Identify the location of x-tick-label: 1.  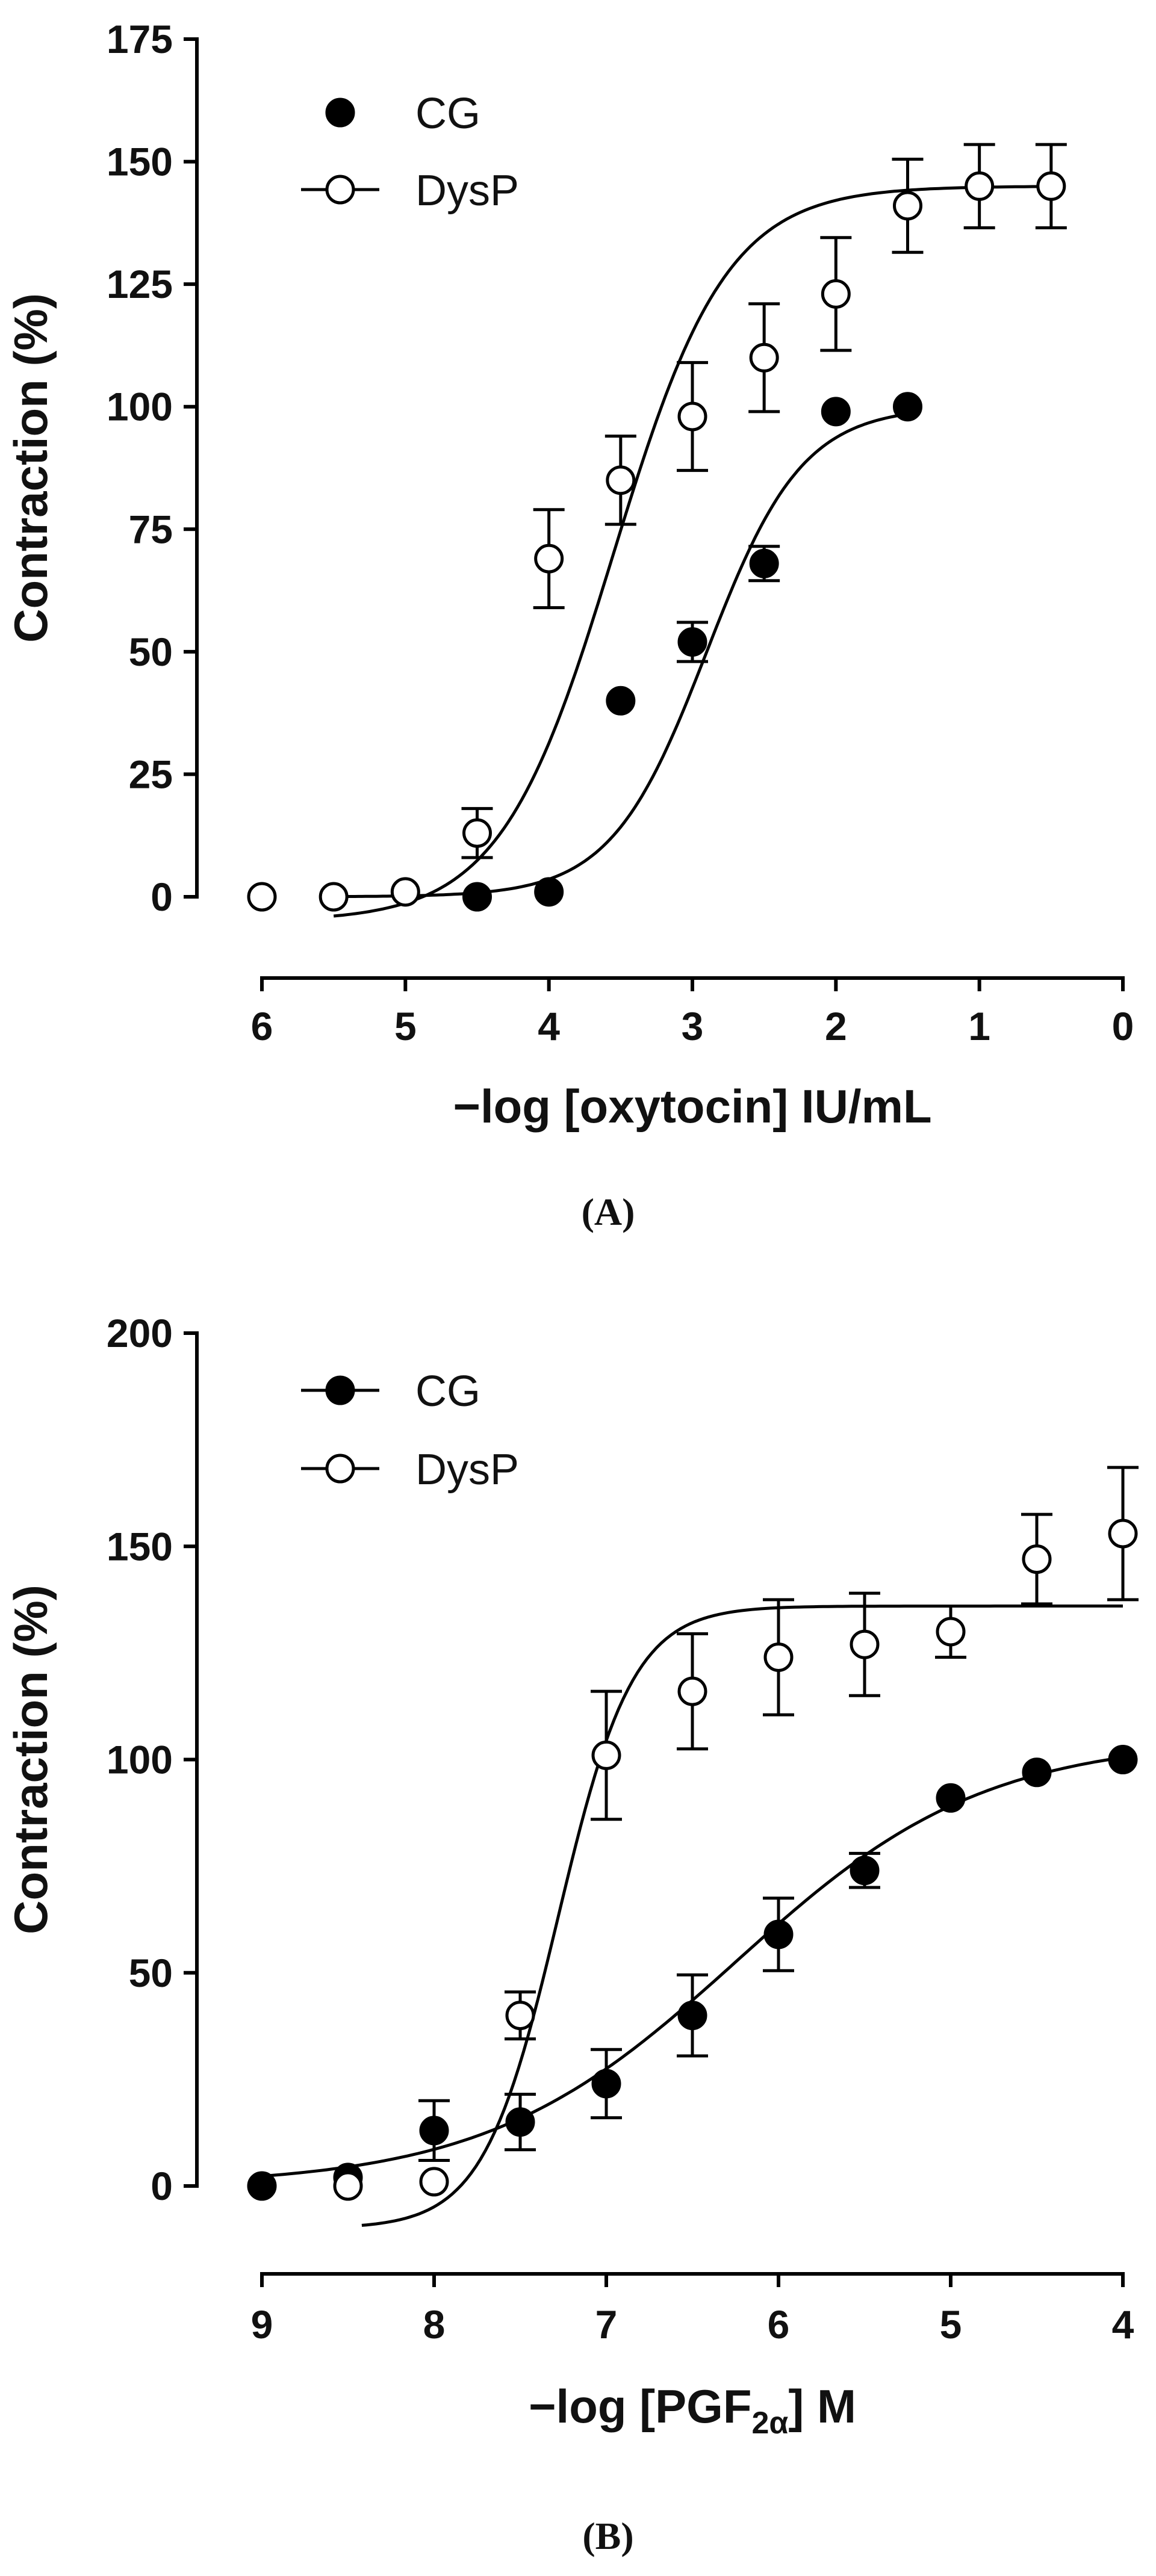
(979, 1026).